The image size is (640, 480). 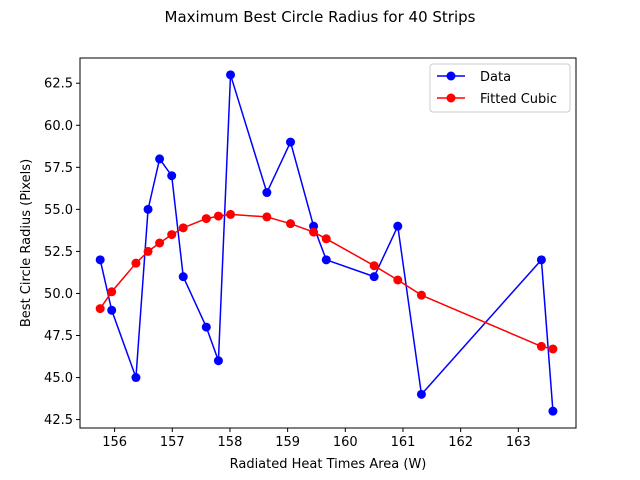 What do you see at coordinates (460, 442) in the screenshot?
I see `x-tick-label: 162` at bounding box center [460, 442].